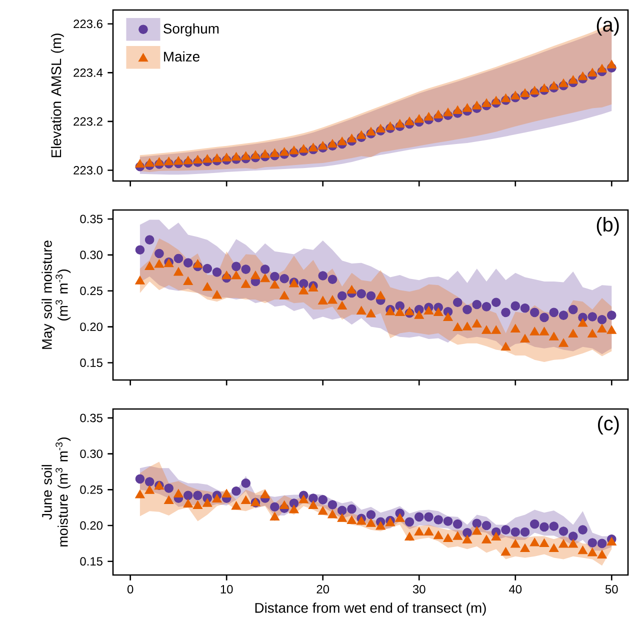  I want to click on y-axis-title: June soil moisture (m$^{3}$ m$^{-3}$), so click(56, 492).